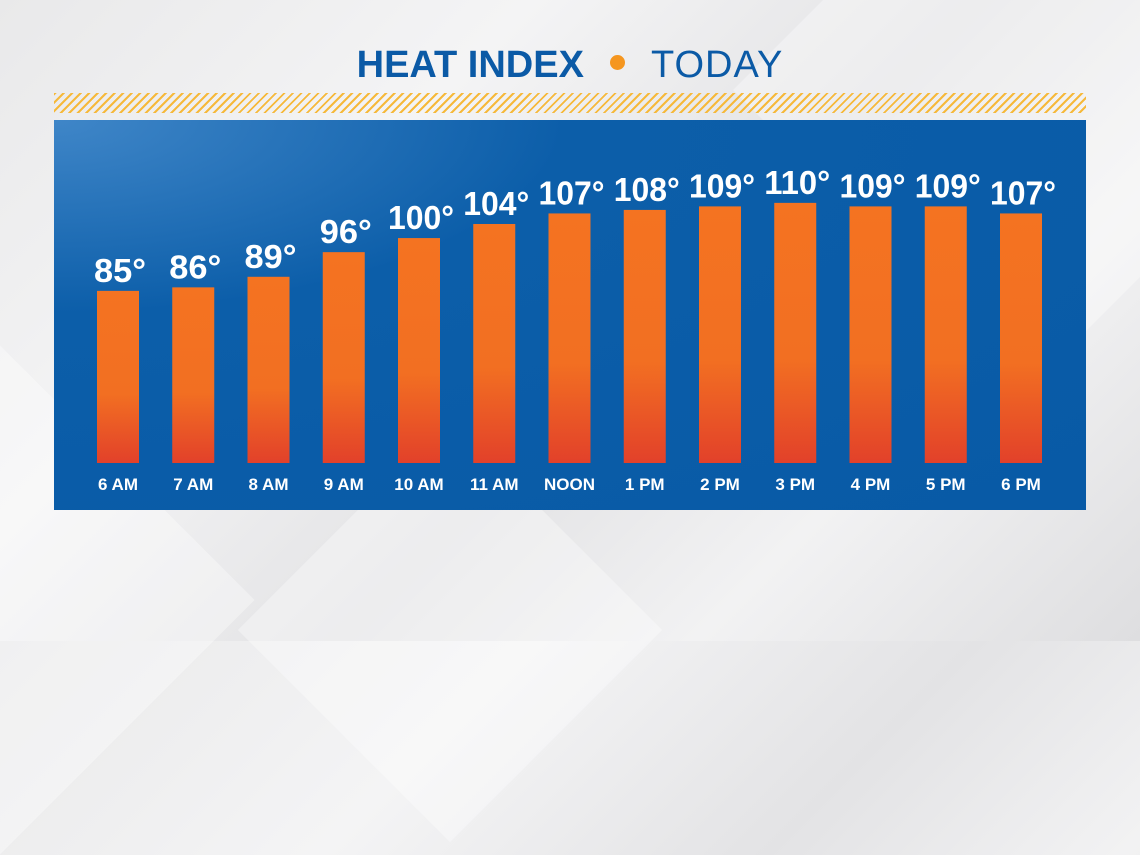 The width and height of the screenshot is (1140, 855). What do you see at coordinates (645, 484) in the screenshot?
I see `category-label: 1 PM` at bounding box center [645, 484].